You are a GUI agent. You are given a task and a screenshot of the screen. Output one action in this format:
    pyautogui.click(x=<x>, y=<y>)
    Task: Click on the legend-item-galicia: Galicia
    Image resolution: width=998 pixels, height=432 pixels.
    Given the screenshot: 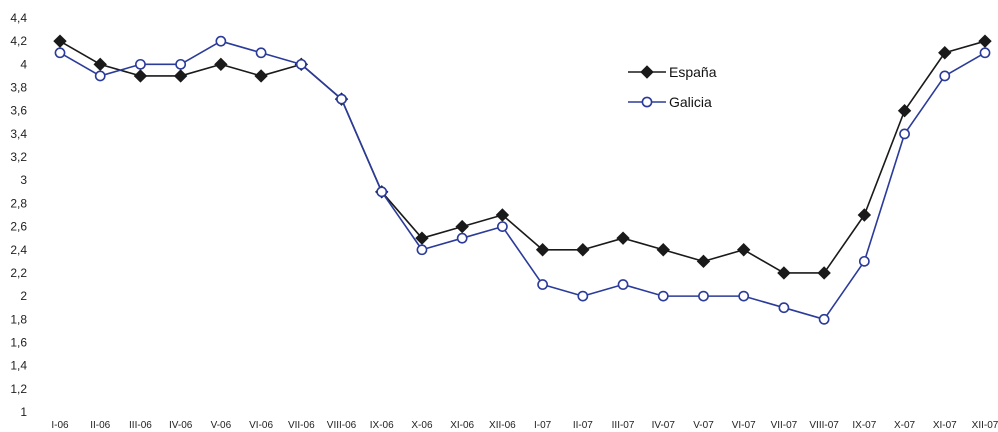 What is the action you would take?
    pyautogui.click(x=670, y=102)
    